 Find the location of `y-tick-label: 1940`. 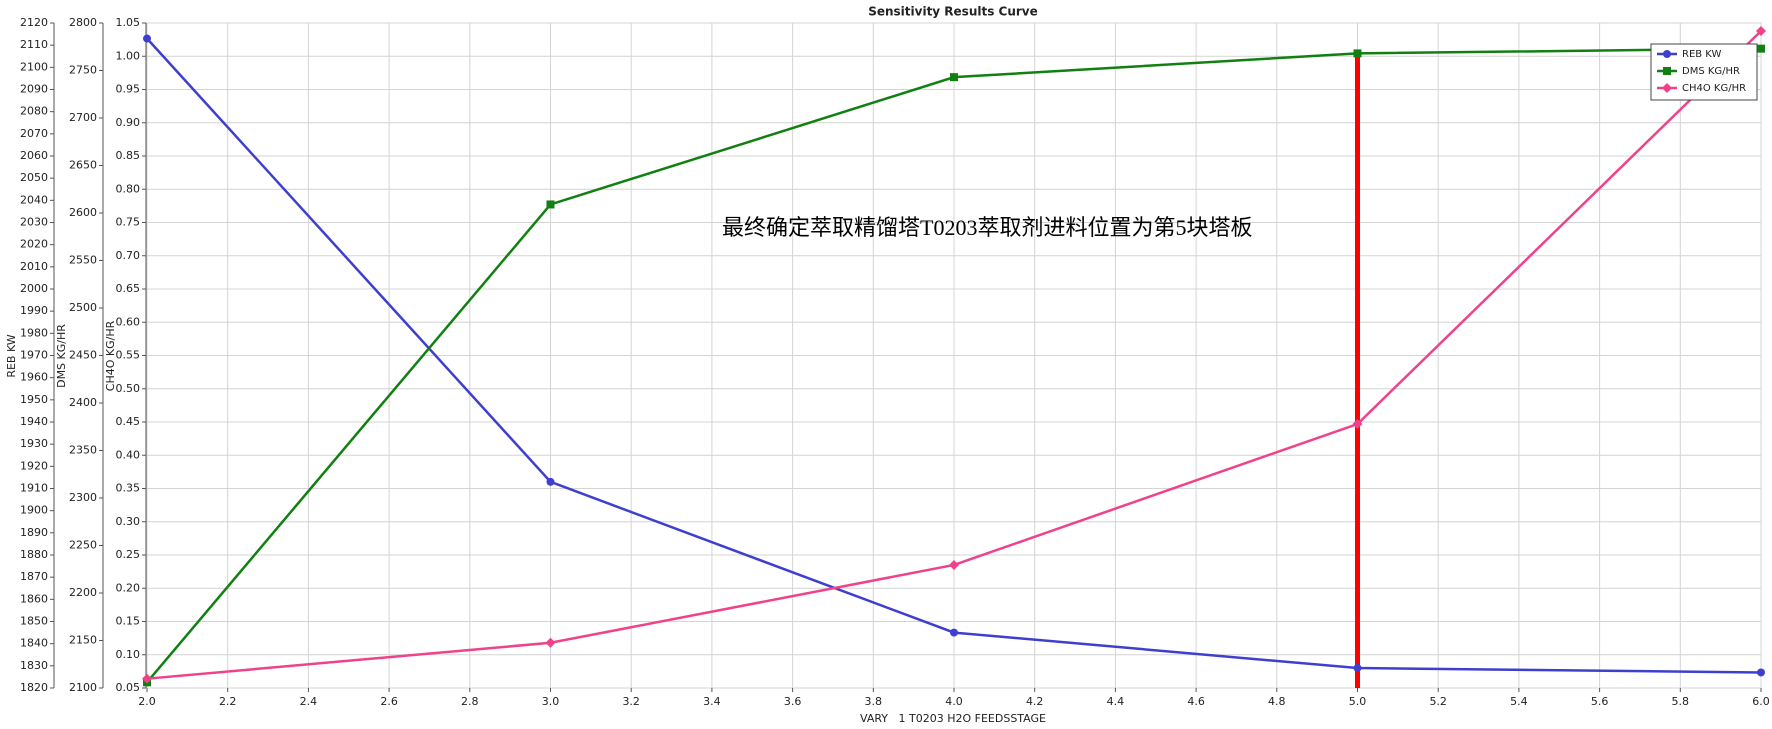

y-tick-label: 1940 is located at coordinates (34, 421).